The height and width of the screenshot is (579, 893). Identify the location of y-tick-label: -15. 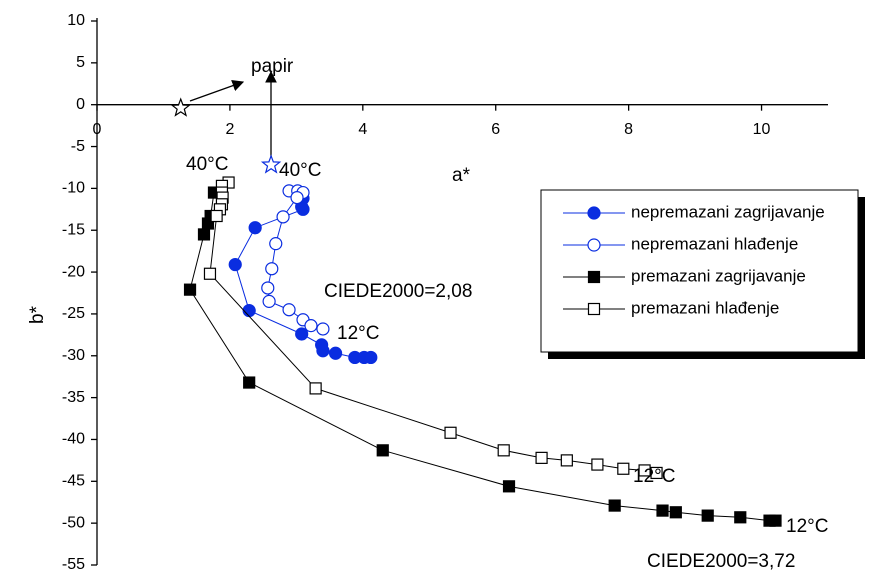
(73, 229).